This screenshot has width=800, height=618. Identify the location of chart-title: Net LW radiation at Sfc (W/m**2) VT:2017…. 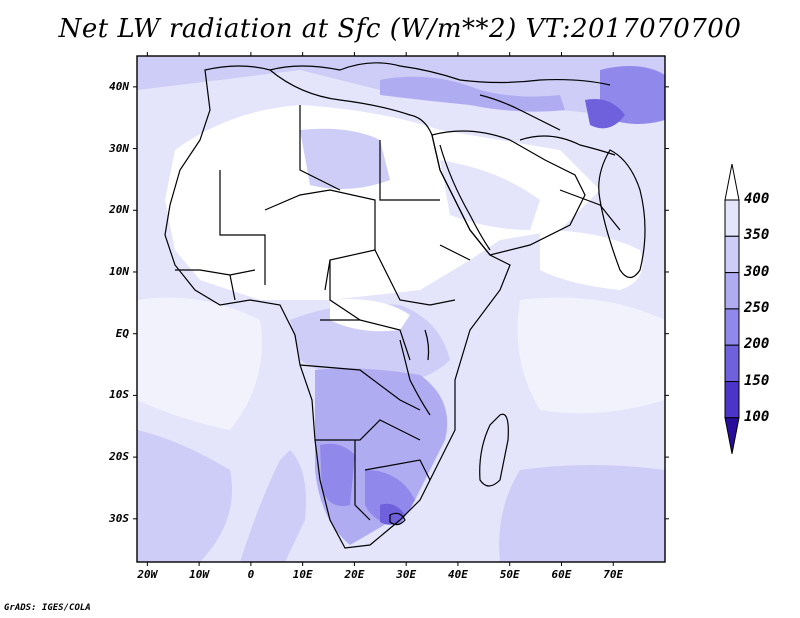
(400, 29).